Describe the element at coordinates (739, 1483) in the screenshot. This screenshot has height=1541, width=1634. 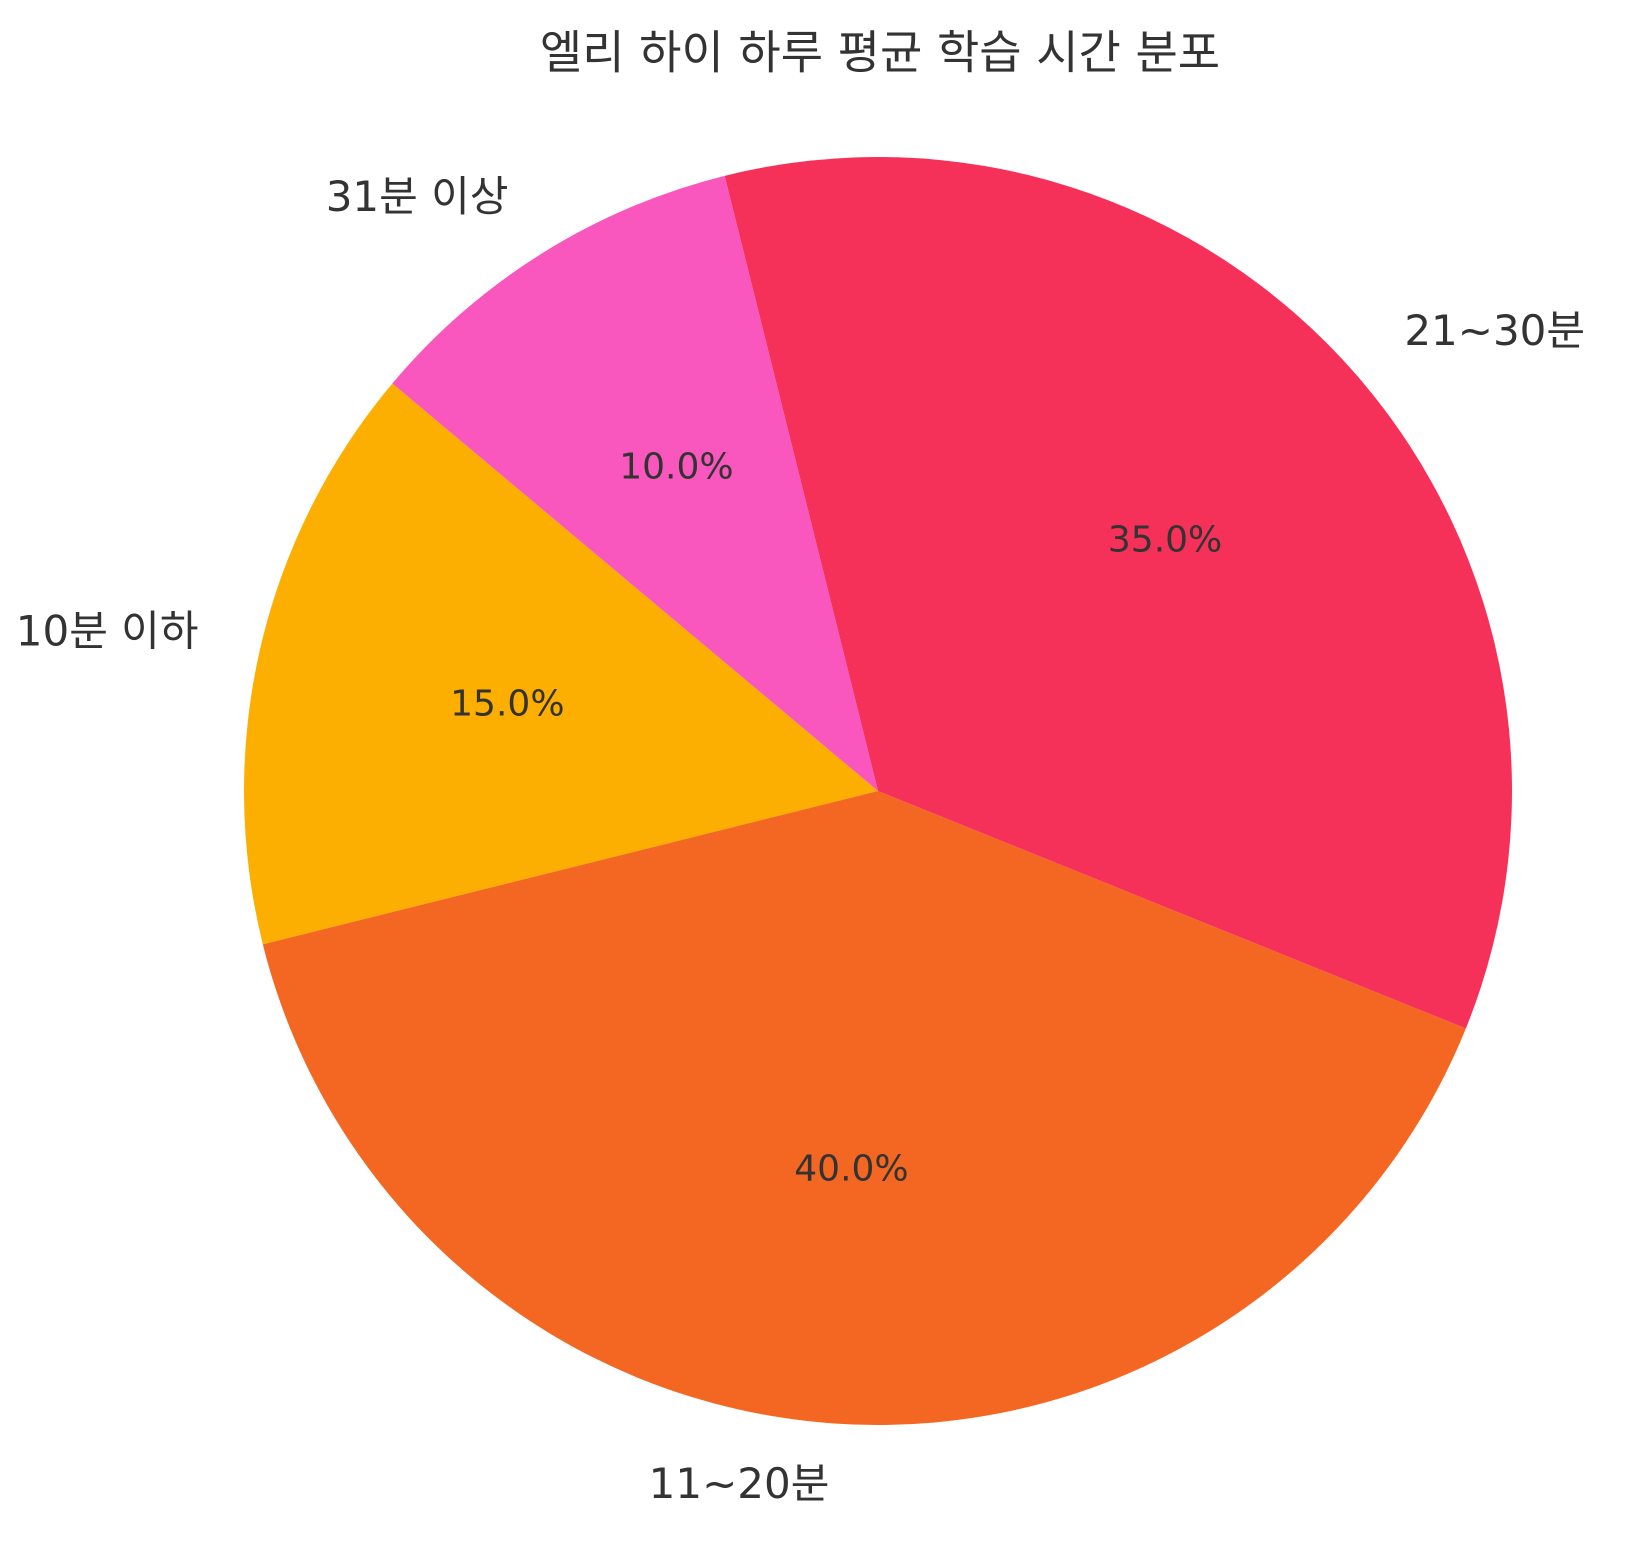
I see `slice-label: 11~20분` at that location.